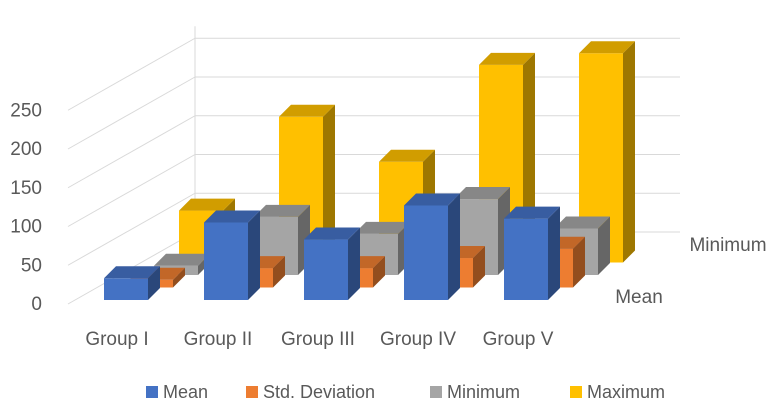 Image resolution: width=782 pixels, height=413 pixels. I want to click on bar-mean-group-i, so click(132, 283).